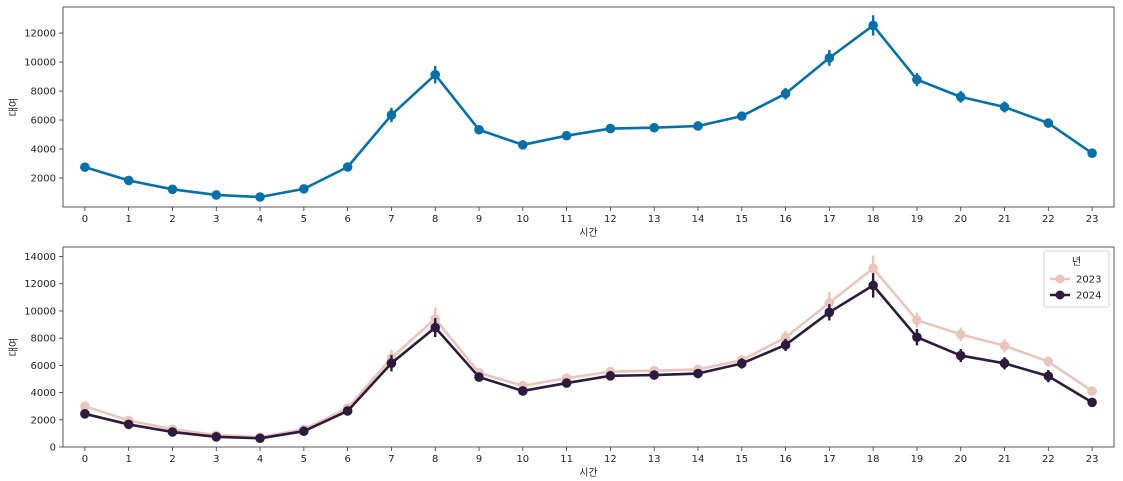 This screenshot has height=481, width=1123. What do you see at coordinates (1088, 280) in the screenshot?
I see `legend-label: 2023` at bounding box center [1088, 280].